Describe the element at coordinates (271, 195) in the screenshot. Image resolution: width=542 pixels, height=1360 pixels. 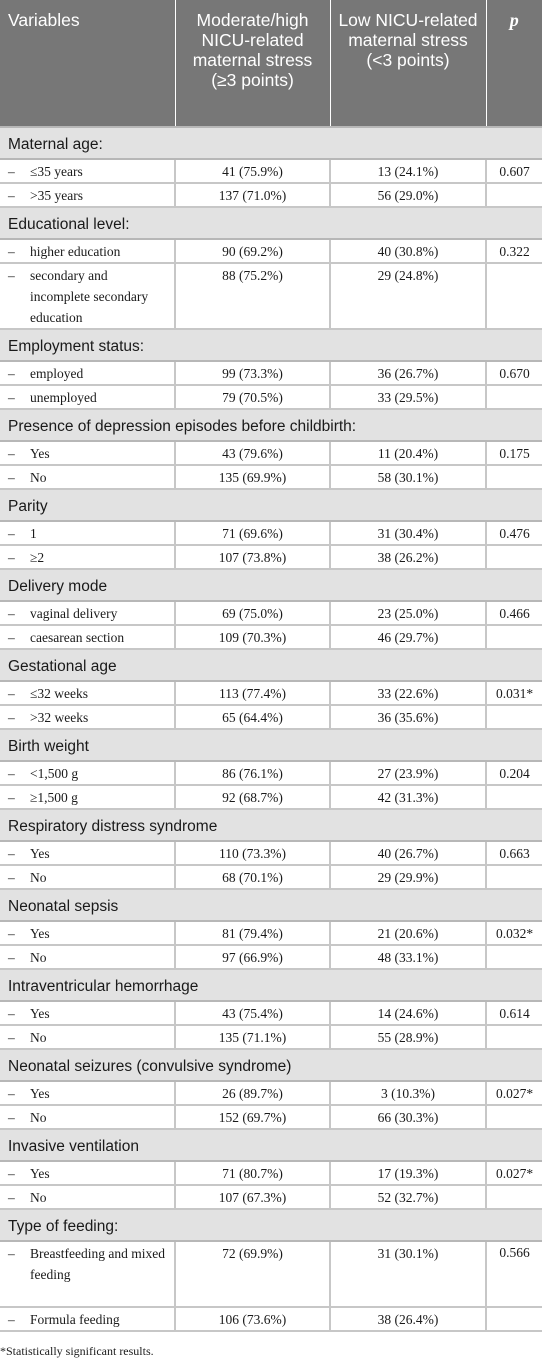
I see `table-row: – >35 years 137 (71.0%) 56 (29.0%)` at that location.